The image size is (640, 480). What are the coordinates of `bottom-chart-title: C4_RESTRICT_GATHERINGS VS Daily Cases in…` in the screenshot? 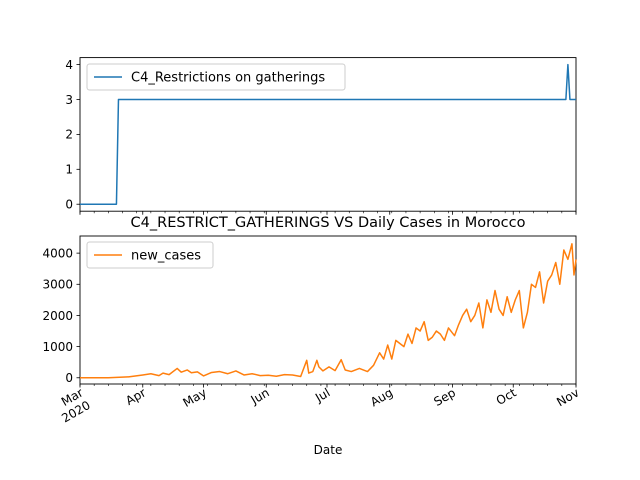 It's located at (328, 223).